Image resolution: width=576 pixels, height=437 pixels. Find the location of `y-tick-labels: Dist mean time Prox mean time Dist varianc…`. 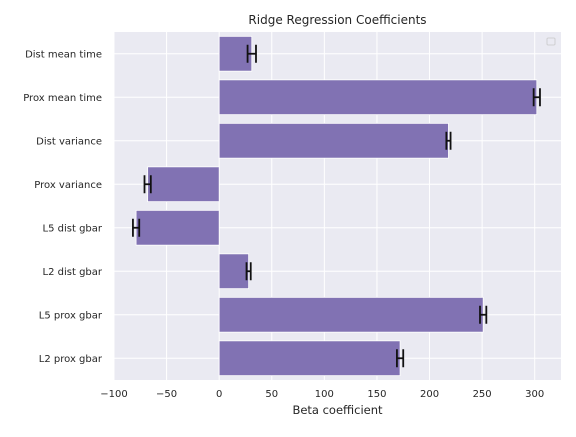

y-tick-labels: Dist mean time Prox mean time Dist varianc… is located at coordinates (63, 207).